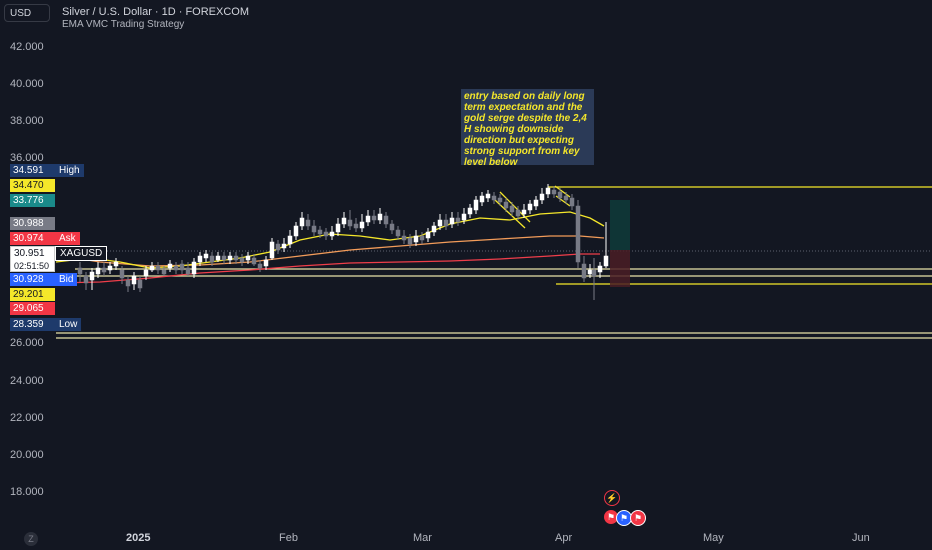 The width and height of the screenshot is (932, 550). I want to click on price-label: 22.000, so click(27, 418).